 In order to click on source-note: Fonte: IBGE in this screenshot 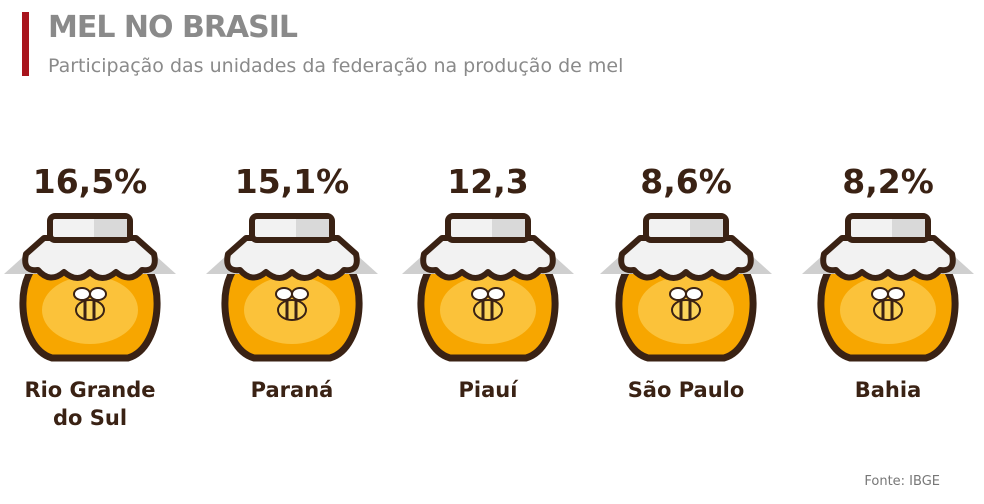, I will do `click(902, 481)`.